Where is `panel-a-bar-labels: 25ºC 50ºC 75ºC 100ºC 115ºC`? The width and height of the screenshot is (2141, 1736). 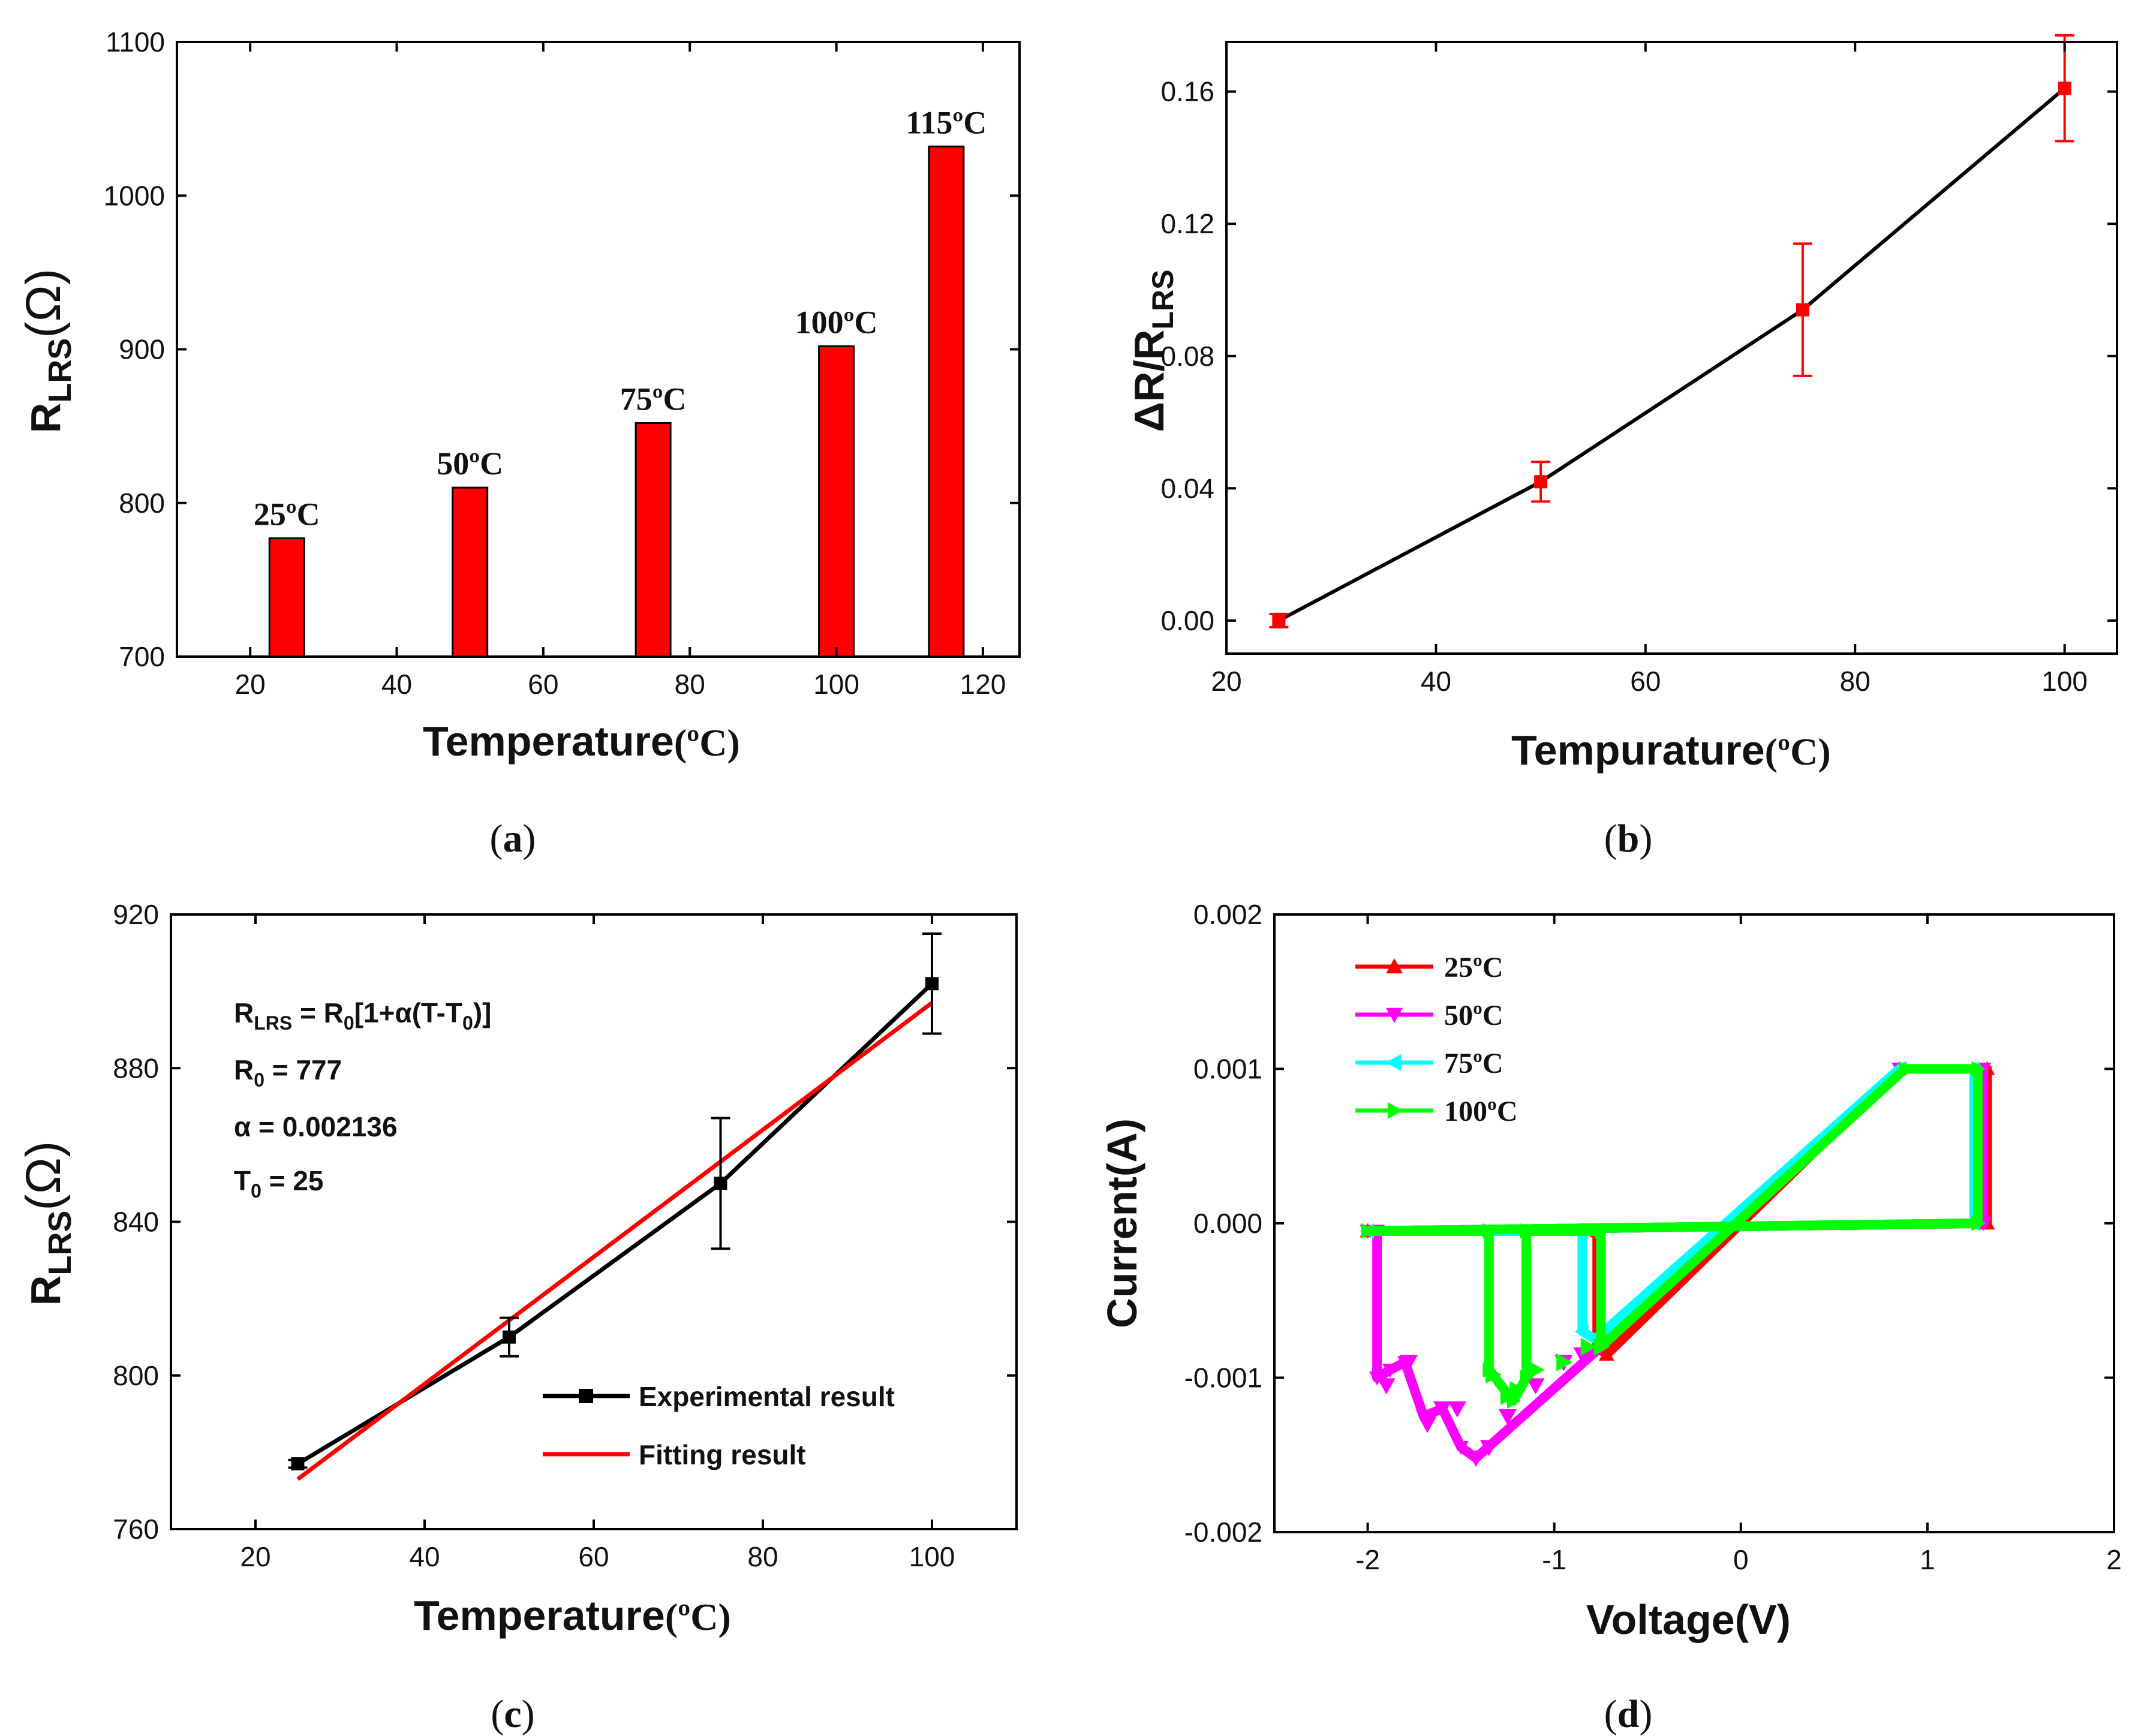
panel-a-bar-labels: 25ºC 50ºC 75ºC 100ºC 115ºC is located at coordinates (620, 318).